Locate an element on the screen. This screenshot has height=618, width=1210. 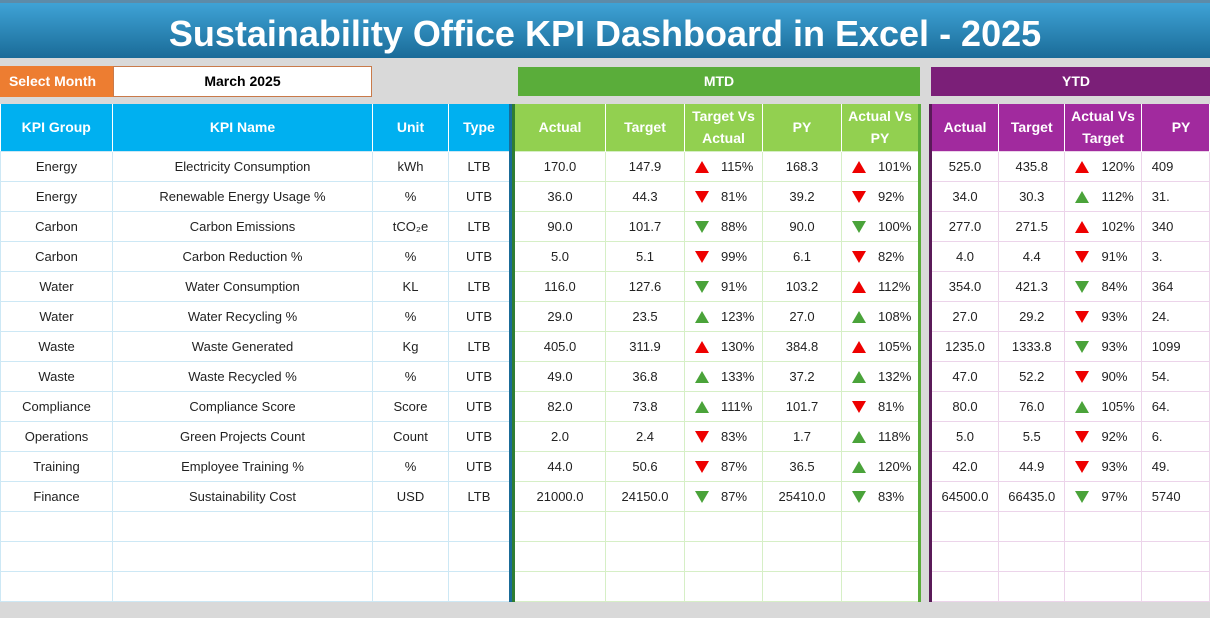
kpi-group: Energy is located at coordinates (56, 166).